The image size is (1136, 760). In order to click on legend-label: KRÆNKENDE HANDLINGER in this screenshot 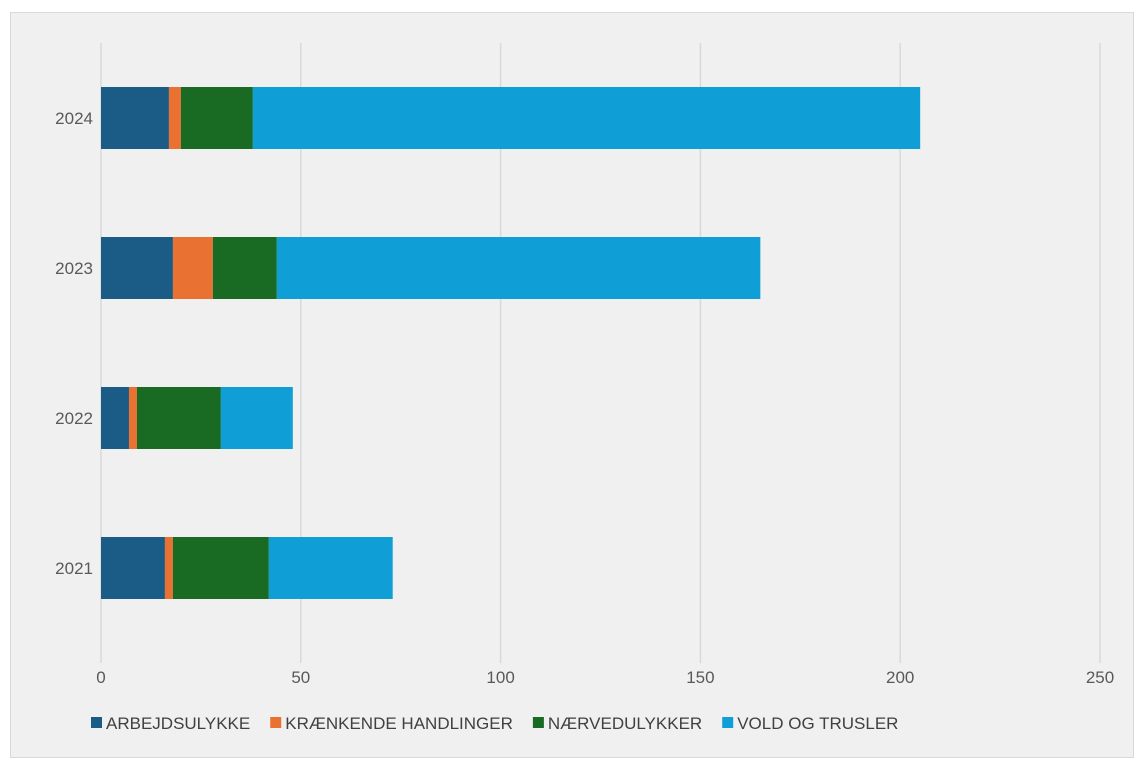, I will do `click(399, 723)`.